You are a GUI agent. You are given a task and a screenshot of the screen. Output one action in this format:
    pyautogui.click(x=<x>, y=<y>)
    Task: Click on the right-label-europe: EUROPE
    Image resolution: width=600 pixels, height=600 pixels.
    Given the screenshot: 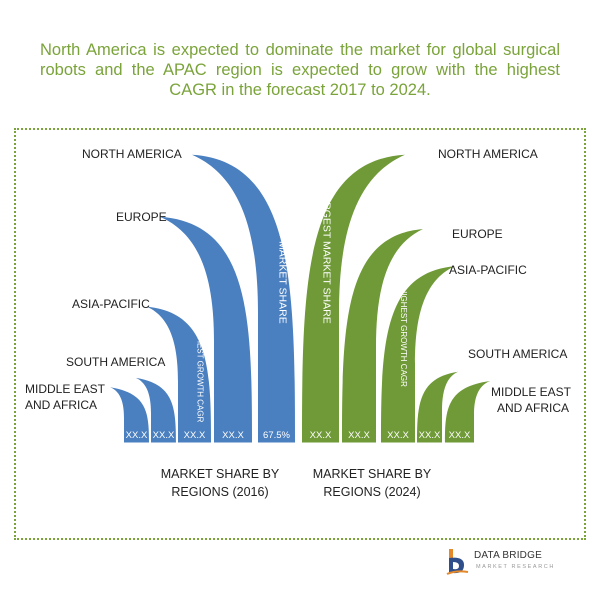 What is the action you would take?
    pyautogui.click(x=477, y=234)
    